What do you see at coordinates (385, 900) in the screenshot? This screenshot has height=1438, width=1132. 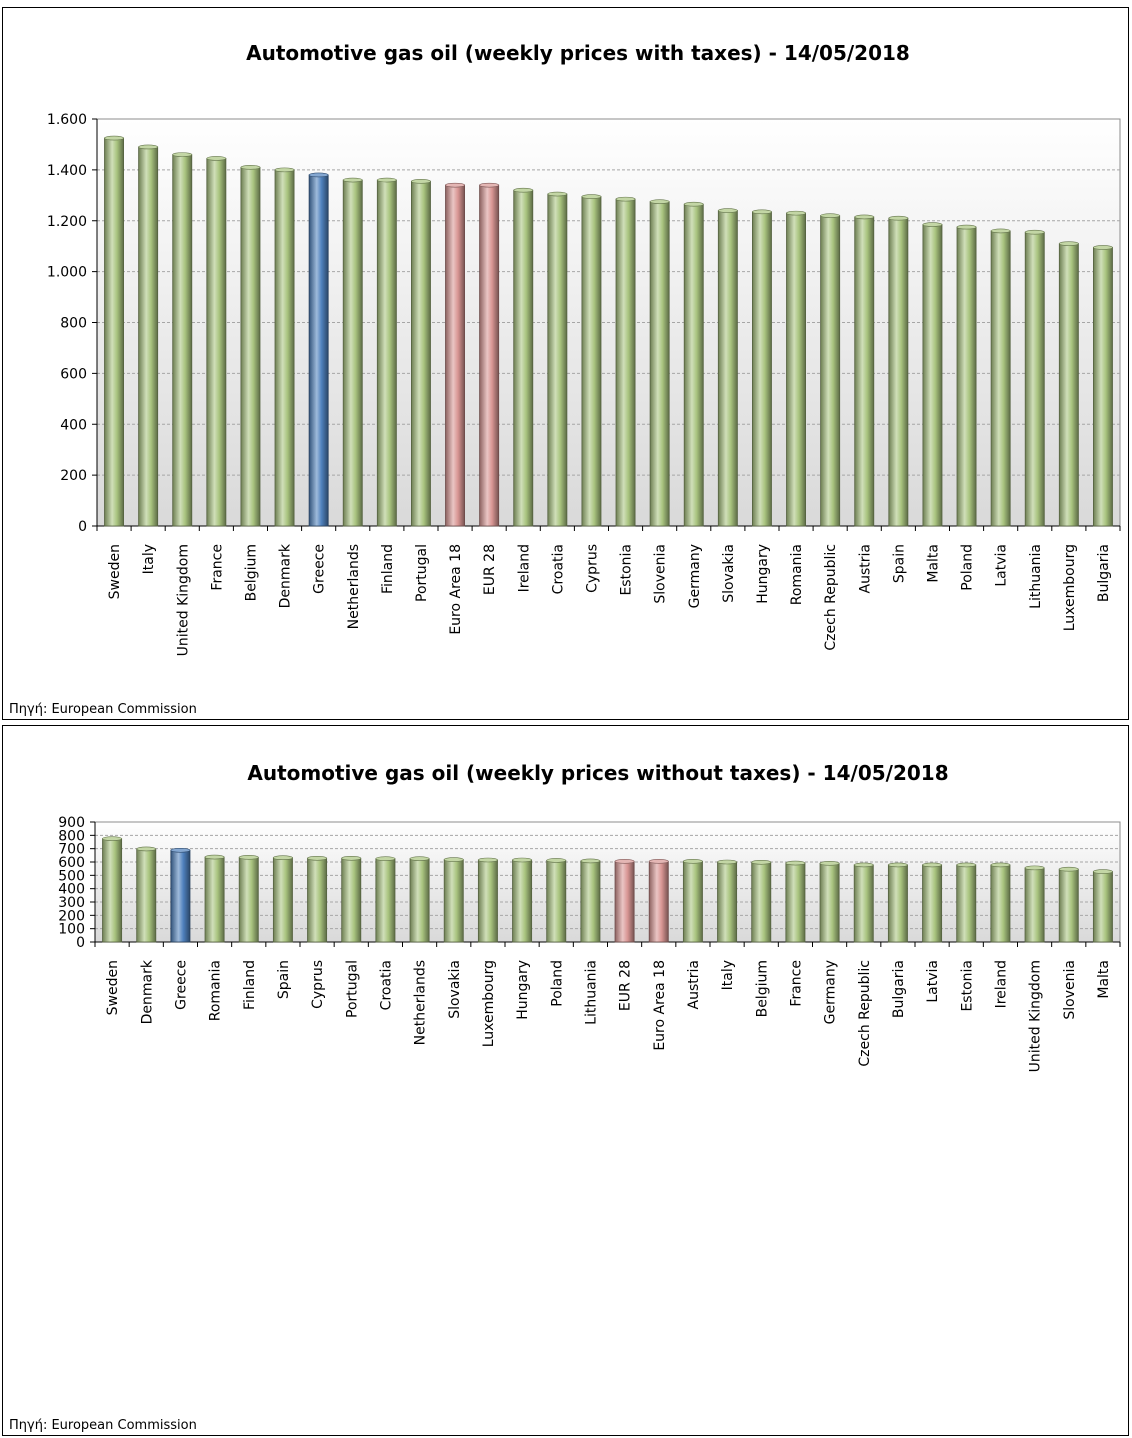 I see `bar-croatia` at bounding box center [385, 900].